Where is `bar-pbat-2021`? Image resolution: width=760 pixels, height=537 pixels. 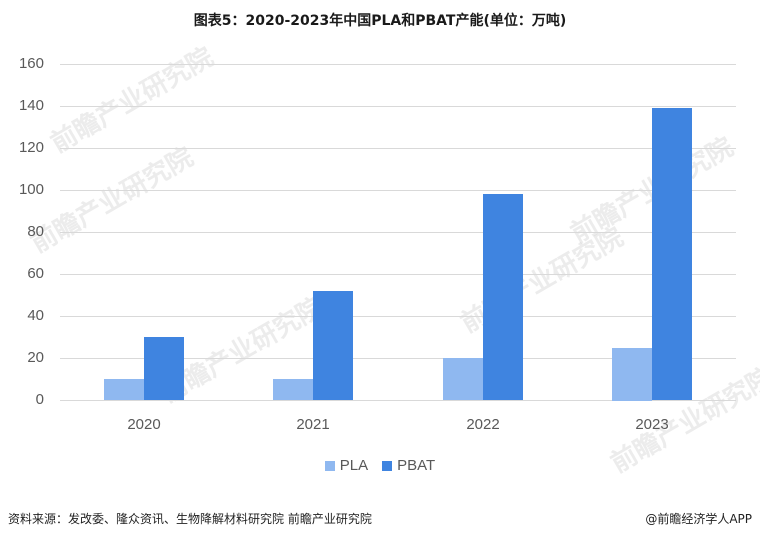
bar-pbat-2021 is located at coordinates (333, 345).